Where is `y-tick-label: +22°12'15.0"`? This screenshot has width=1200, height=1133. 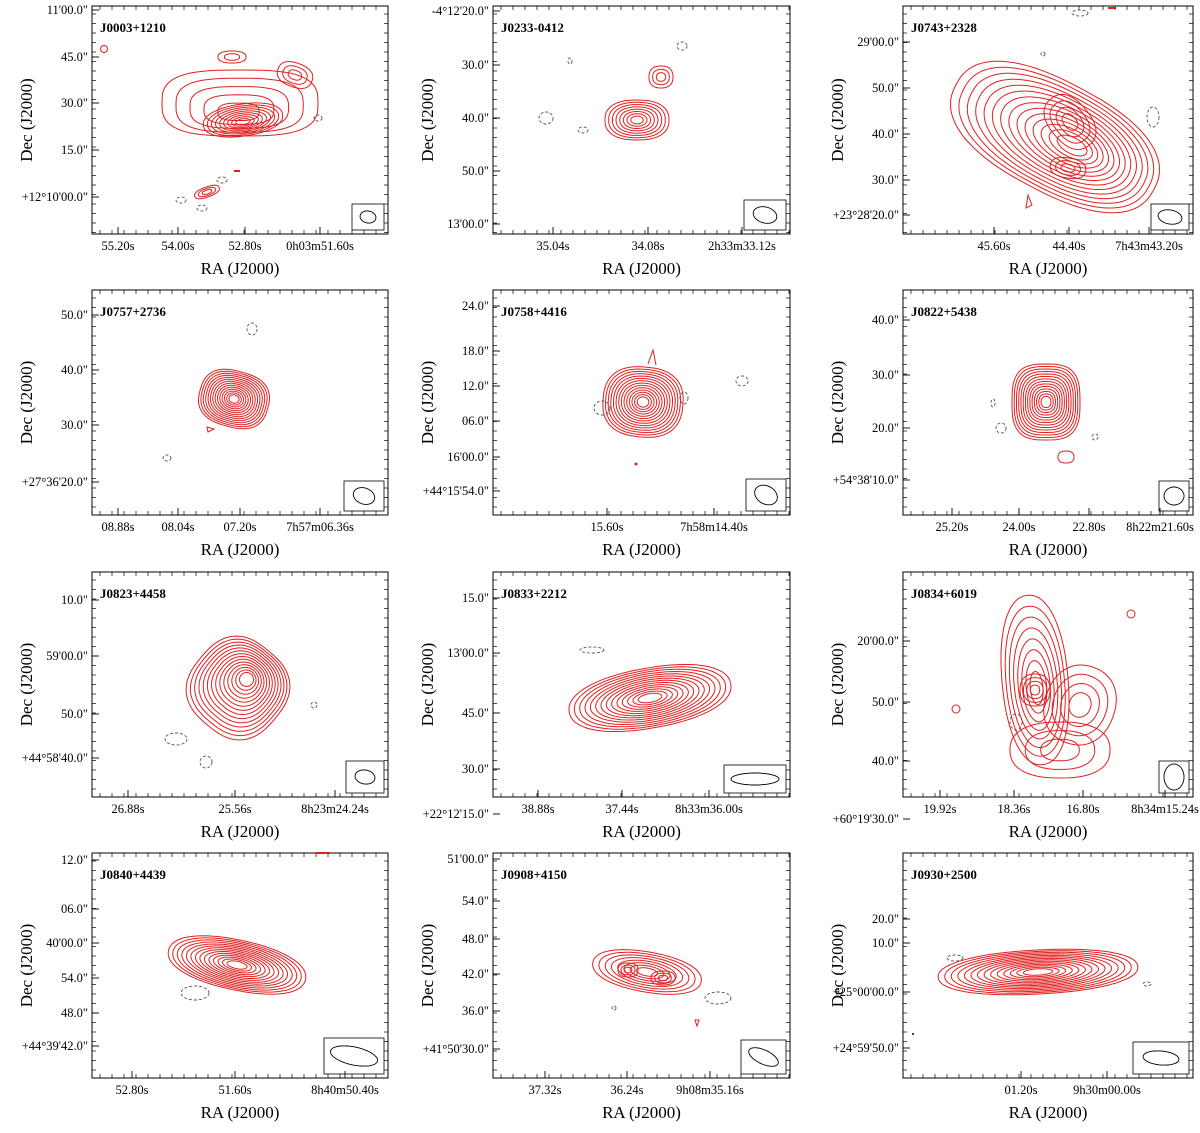 y-tick-label: +22°12'15.0" is located at coordinates (456, 814).